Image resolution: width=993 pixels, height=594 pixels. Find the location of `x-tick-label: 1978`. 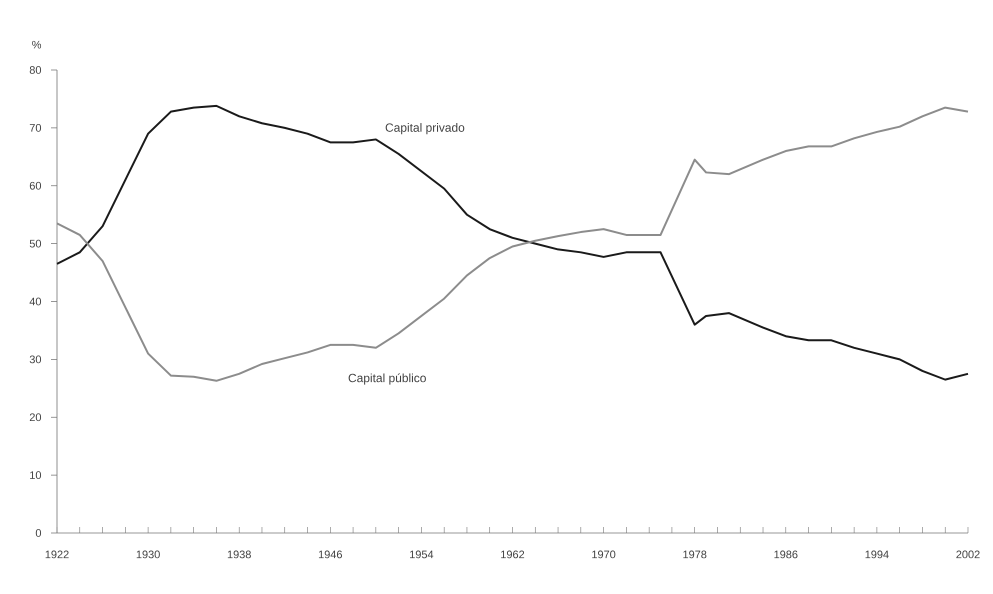

x-tick-label: 1978 is located at coordinates (694, 554).